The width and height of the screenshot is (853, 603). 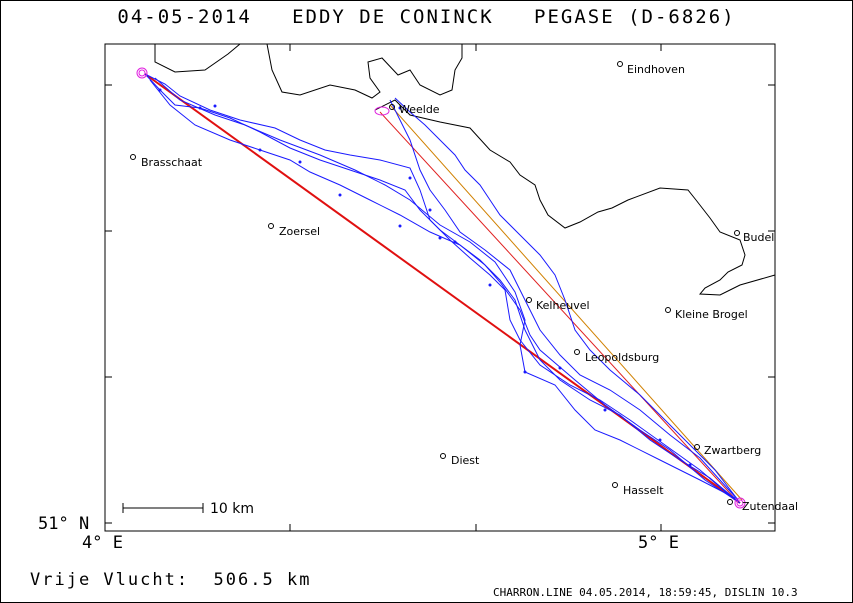 I want to click on place-label: Zutendaal, so click(x=770, y=506).